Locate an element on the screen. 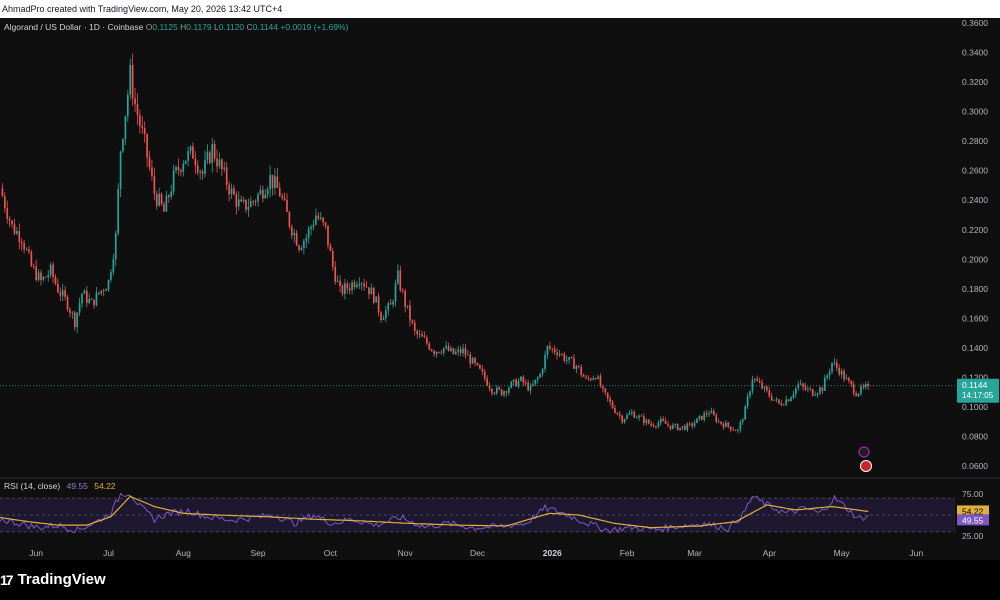  rsi-name: RSI (14, close) is located at coordinates (32, 486).